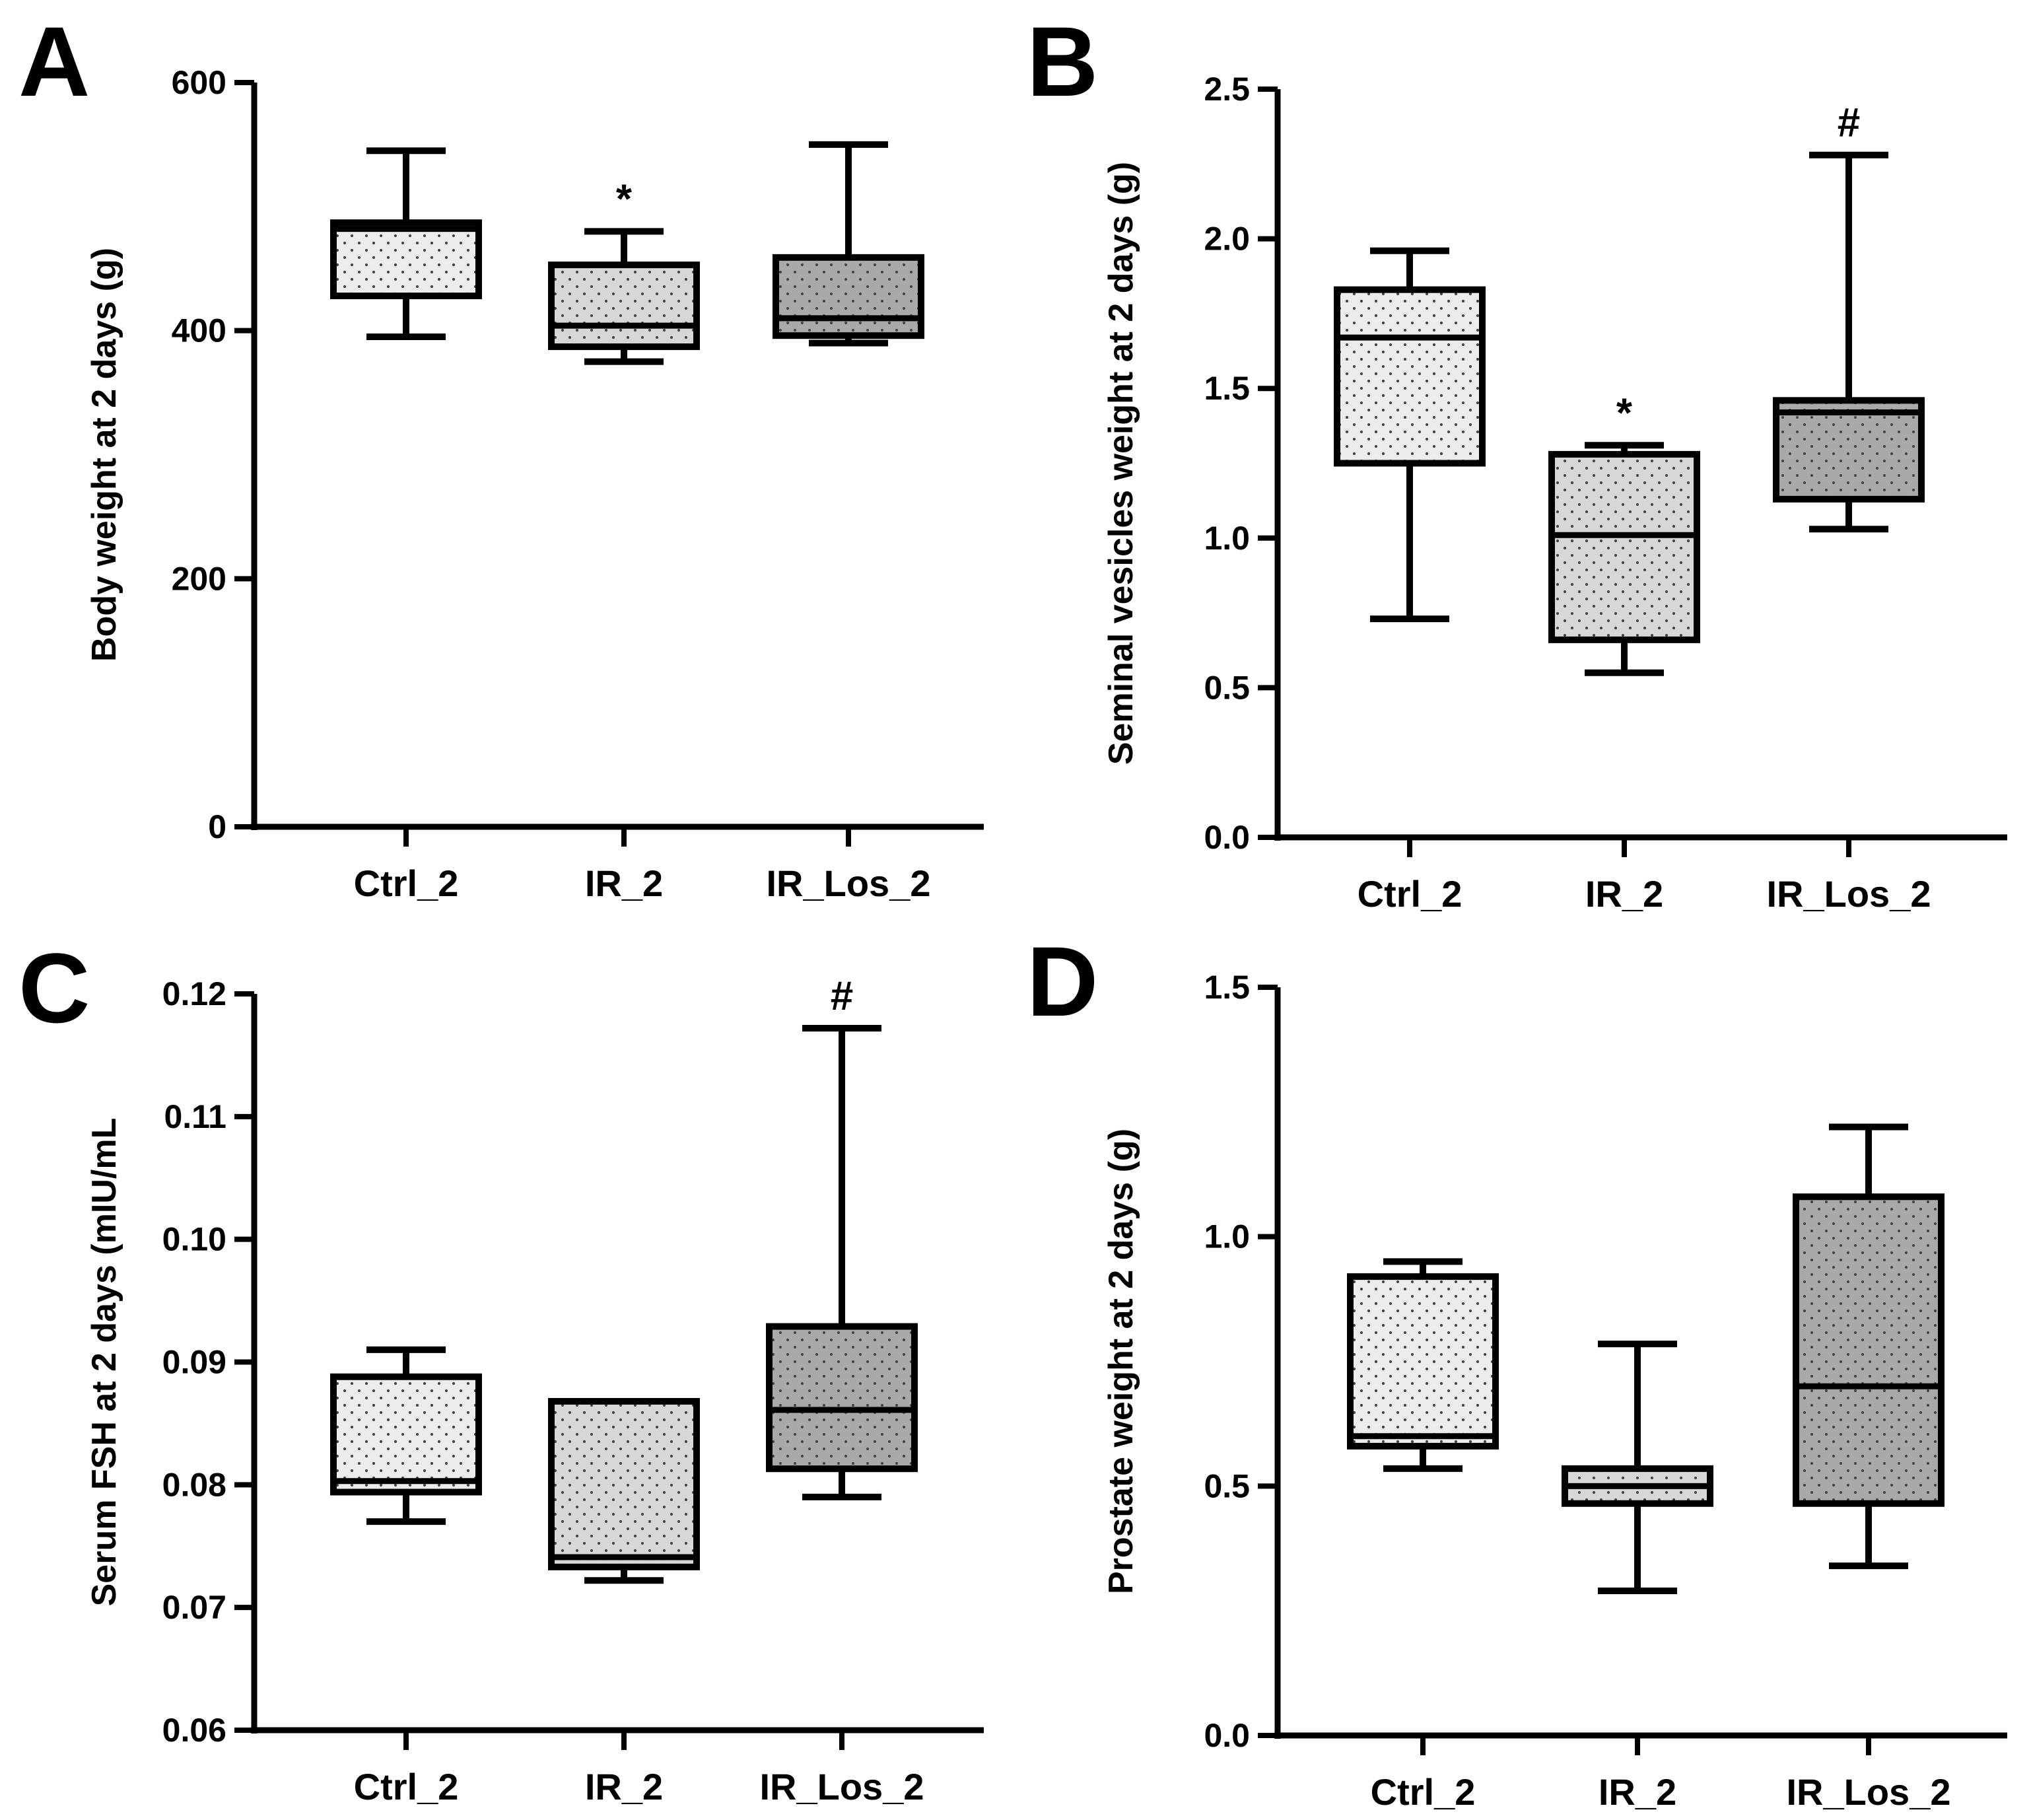 This screenshot has height=1820, width=2031. Describe the element at coordinates (194, 1362) in the screenshot. I see `y-tick-label: 0.09` at that location.